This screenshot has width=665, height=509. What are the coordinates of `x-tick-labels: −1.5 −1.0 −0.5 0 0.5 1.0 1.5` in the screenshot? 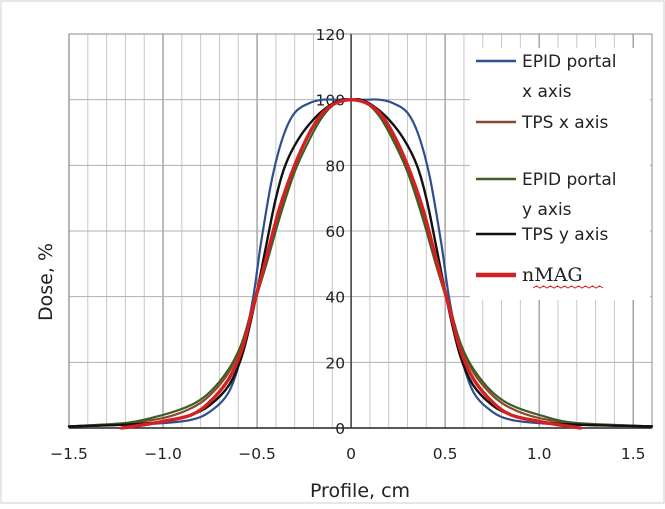 It's located at (347, 454).